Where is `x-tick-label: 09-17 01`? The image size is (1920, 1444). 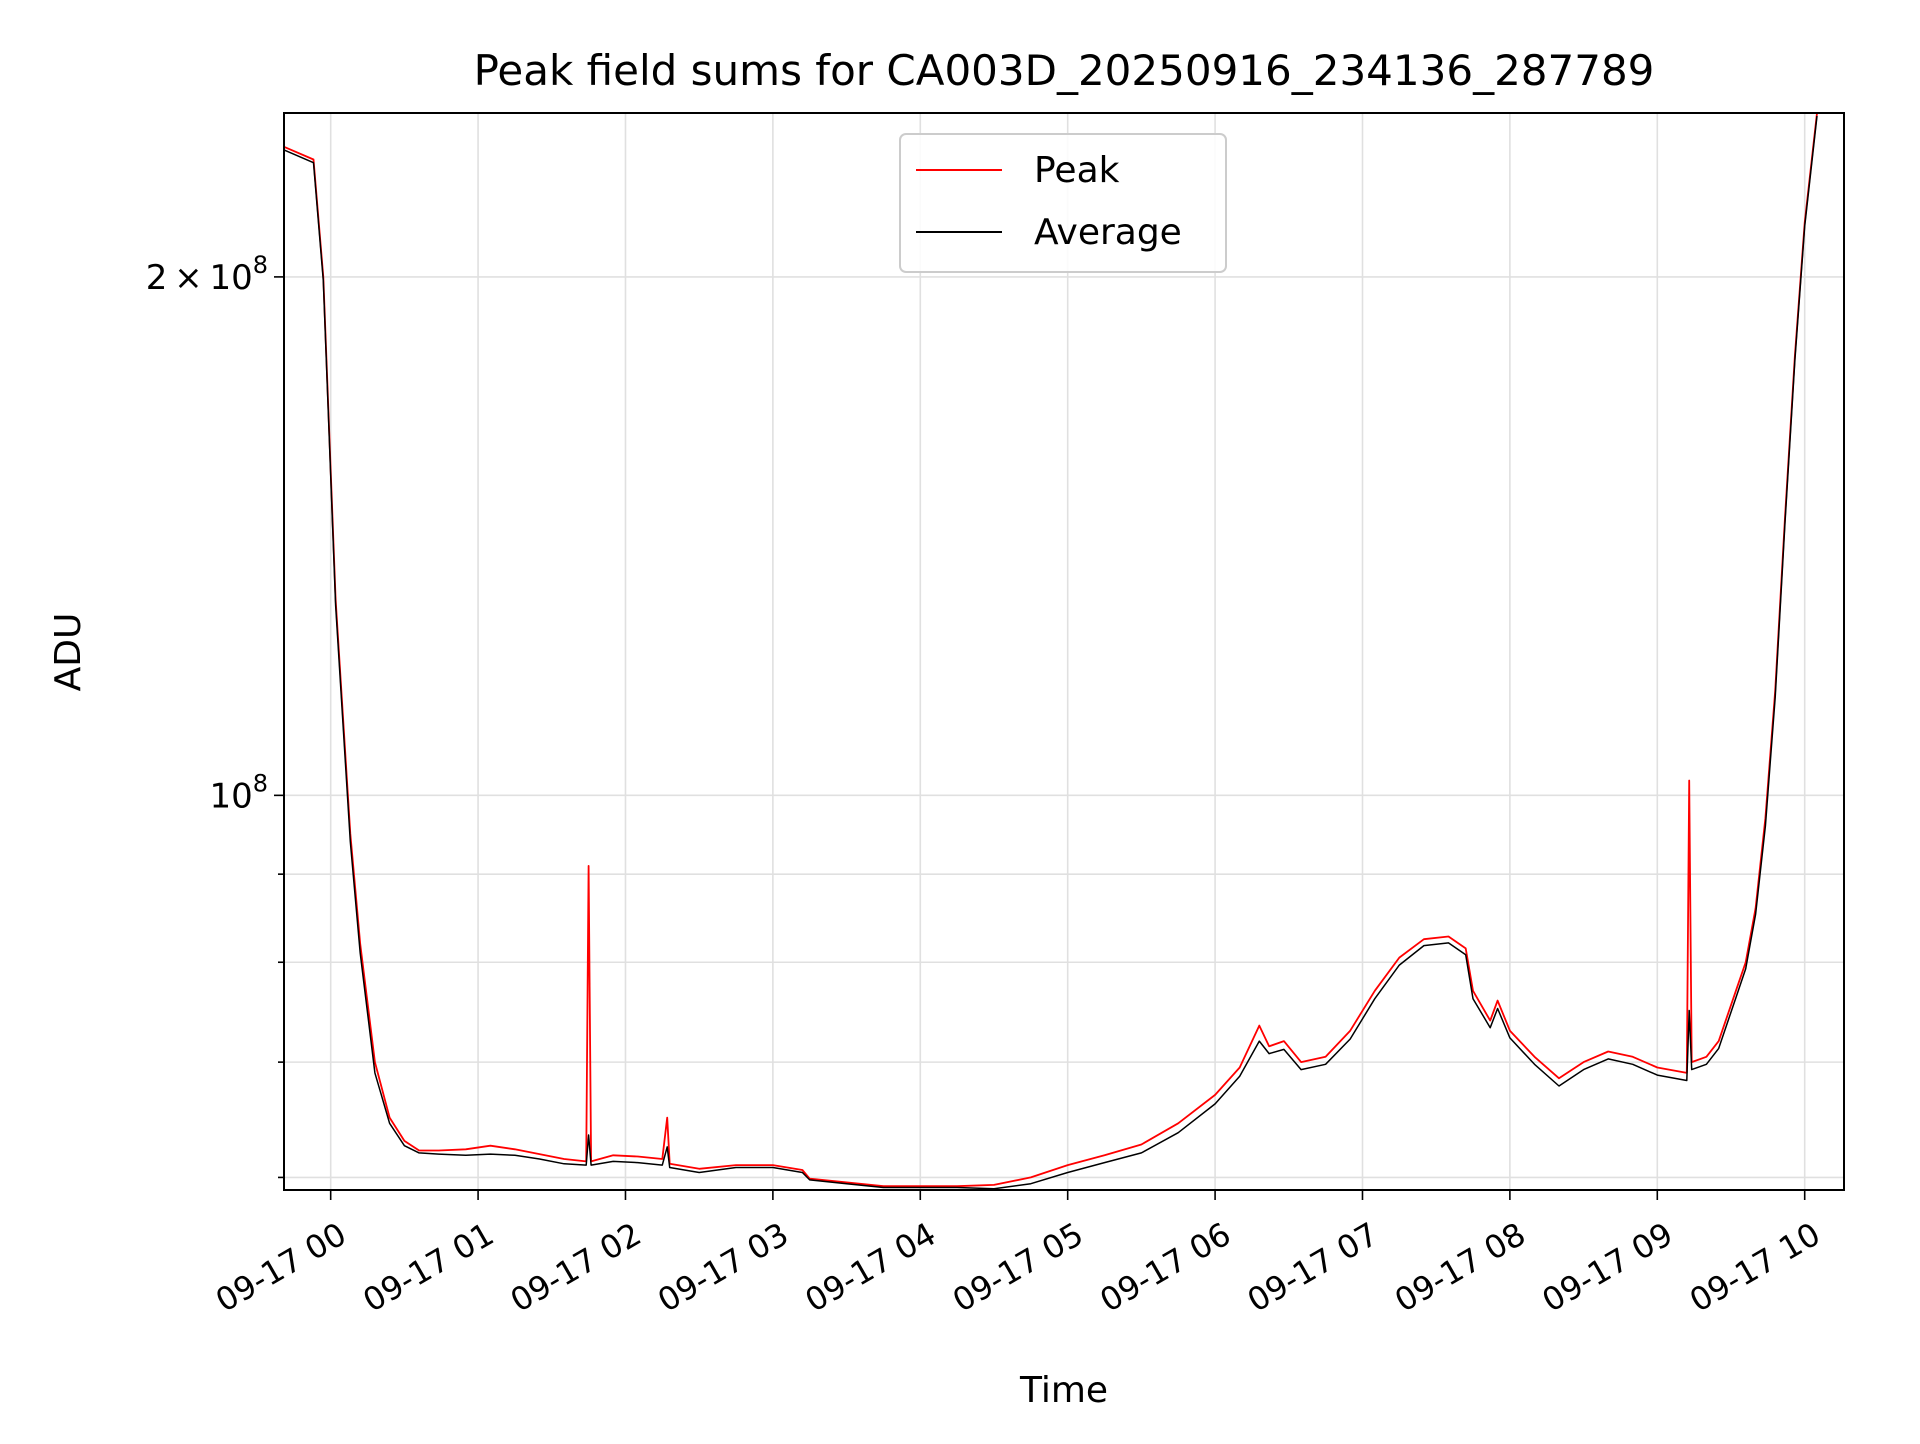
x-tick-label: 09-17 01 is located at coordinates (428, 1267).